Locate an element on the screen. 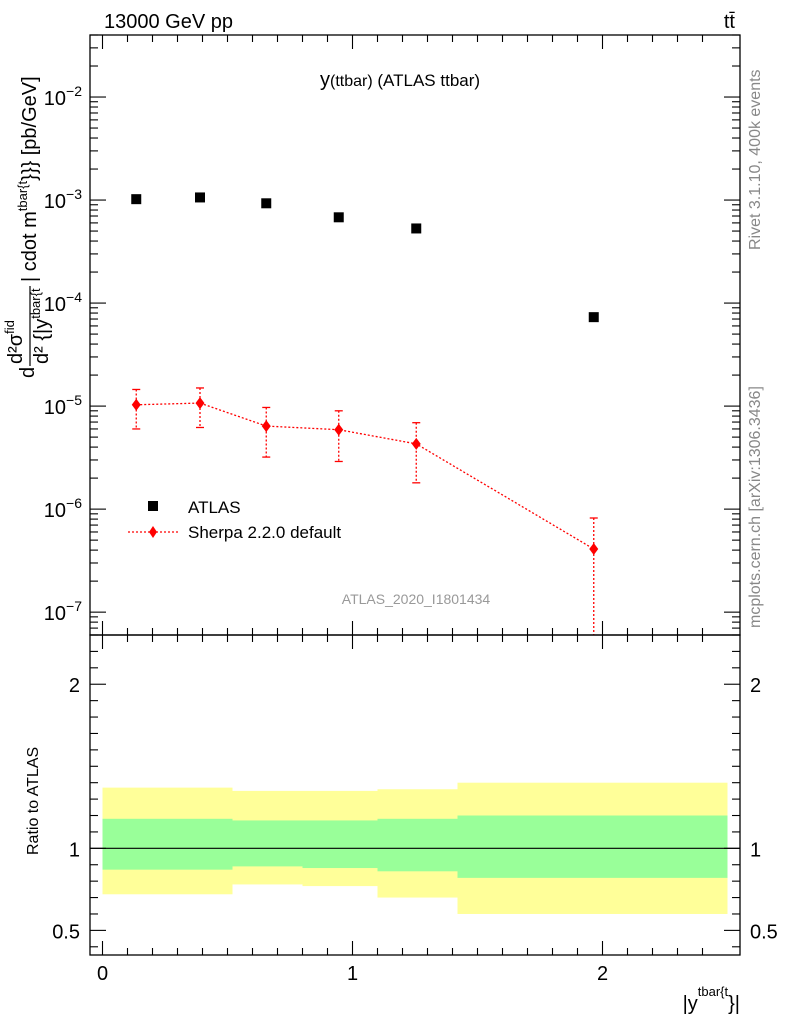 This screenshot has width=786, height=1024. main-y-tick-label-exp: −7 is located at coordinates (74, 606).